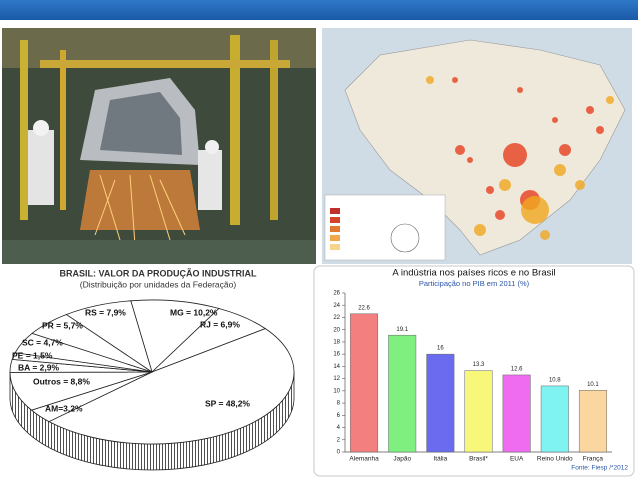 The height and width of the screenshot is (479, 638). I want to click on value-label: 10.8, so click(555, 381).